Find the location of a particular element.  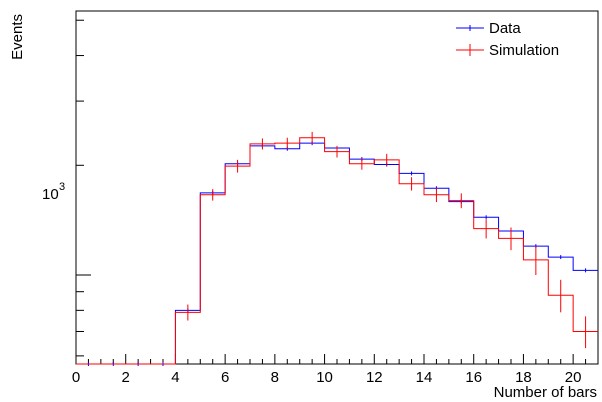

svg-text: 3 is located at coordinates (62, 187).